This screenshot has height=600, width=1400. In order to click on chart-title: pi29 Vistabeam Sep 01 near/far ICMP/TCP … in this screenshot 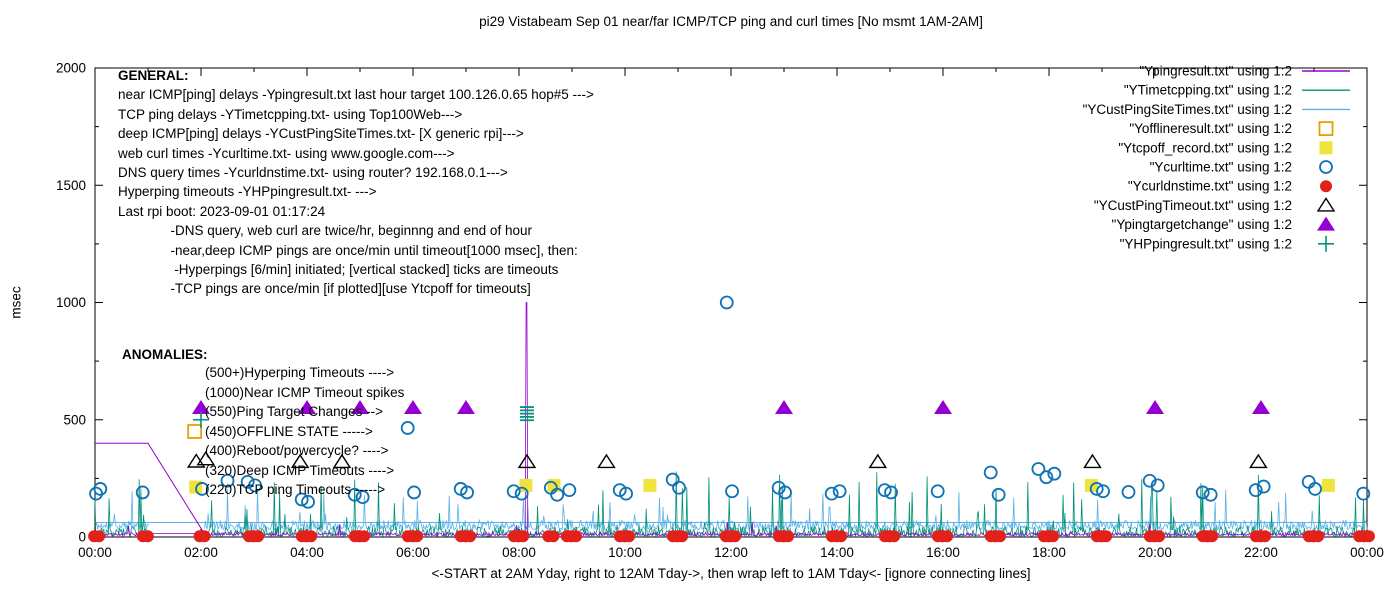, I will do `click(731, 21)`.